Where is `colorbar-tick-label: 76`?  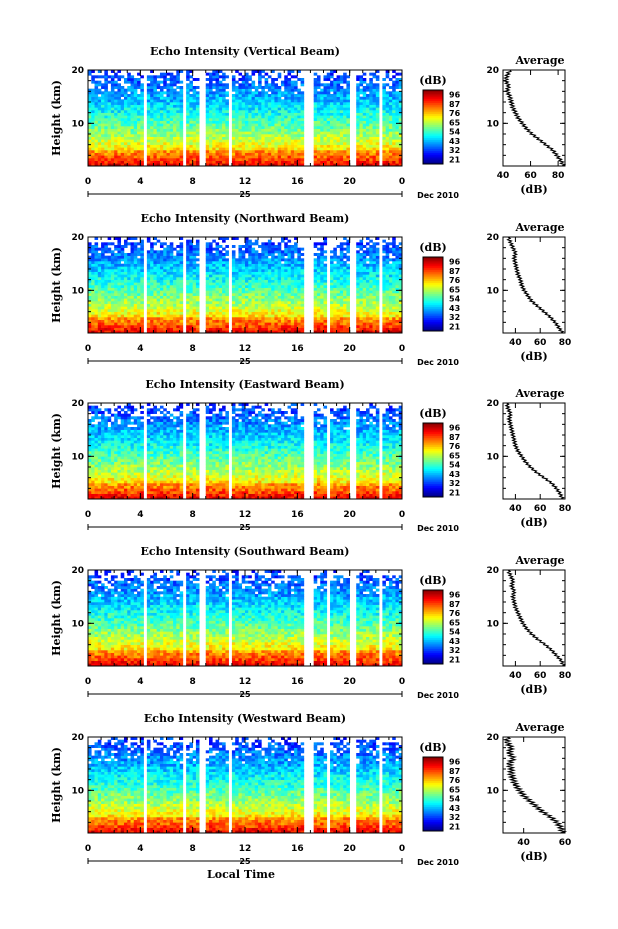
colorbar-tick-label: 76 is located at coordinates (455, 113).